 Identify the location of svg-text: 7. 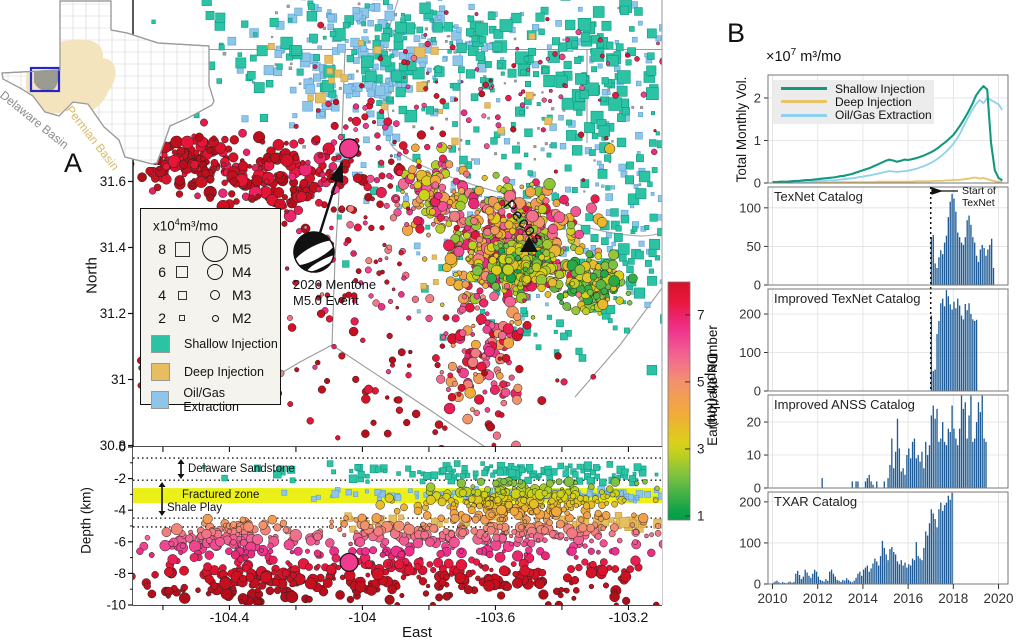
(701, 314).